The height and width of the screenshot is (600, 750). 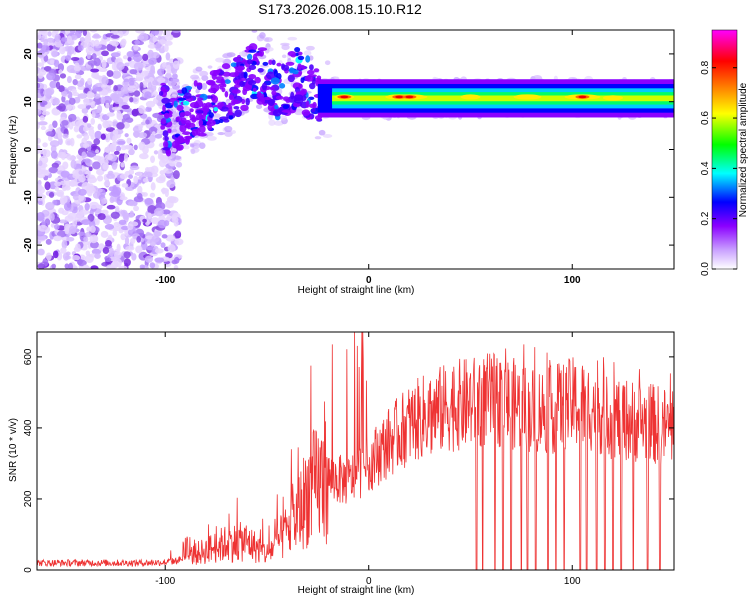 I want to click on chart-title: S173.2026.008.15.10.R12, so click(x=340, y=9).